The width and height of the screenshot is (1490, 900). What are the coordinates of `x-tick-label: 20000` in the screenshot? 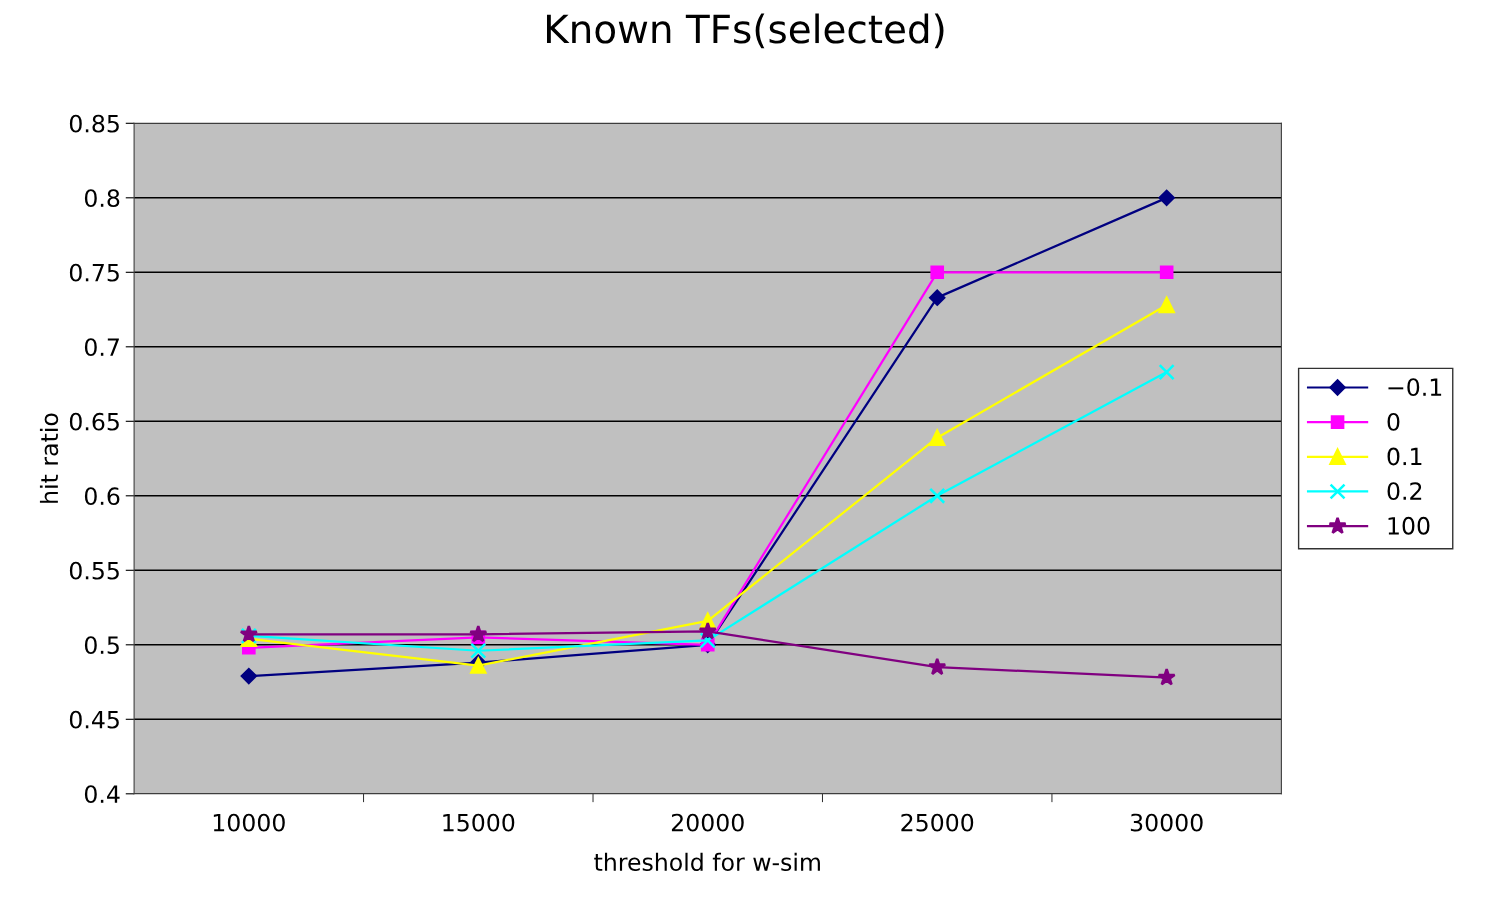 It's located at (707, 822).